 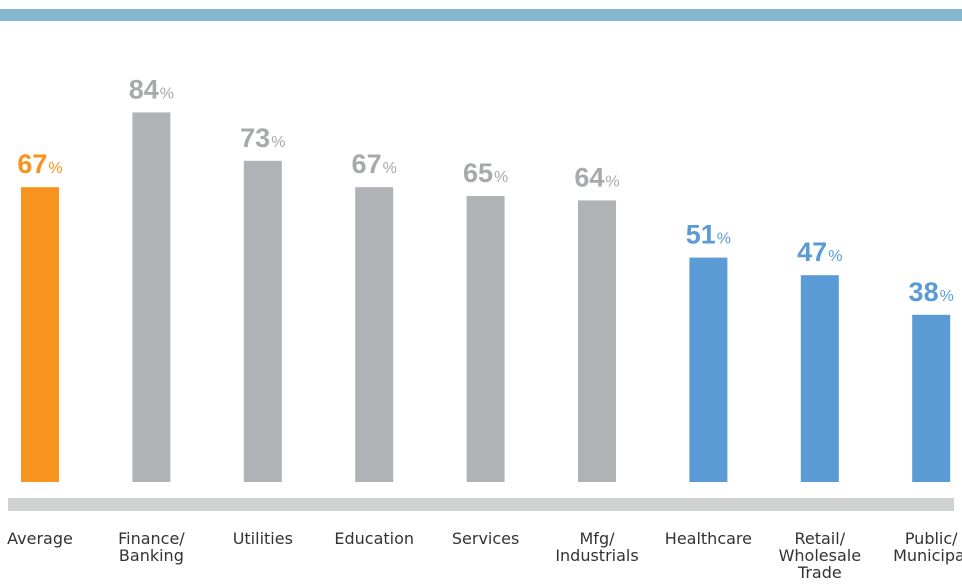 I want to click on bar-mfg-industrials, so click(x=597, y=341).